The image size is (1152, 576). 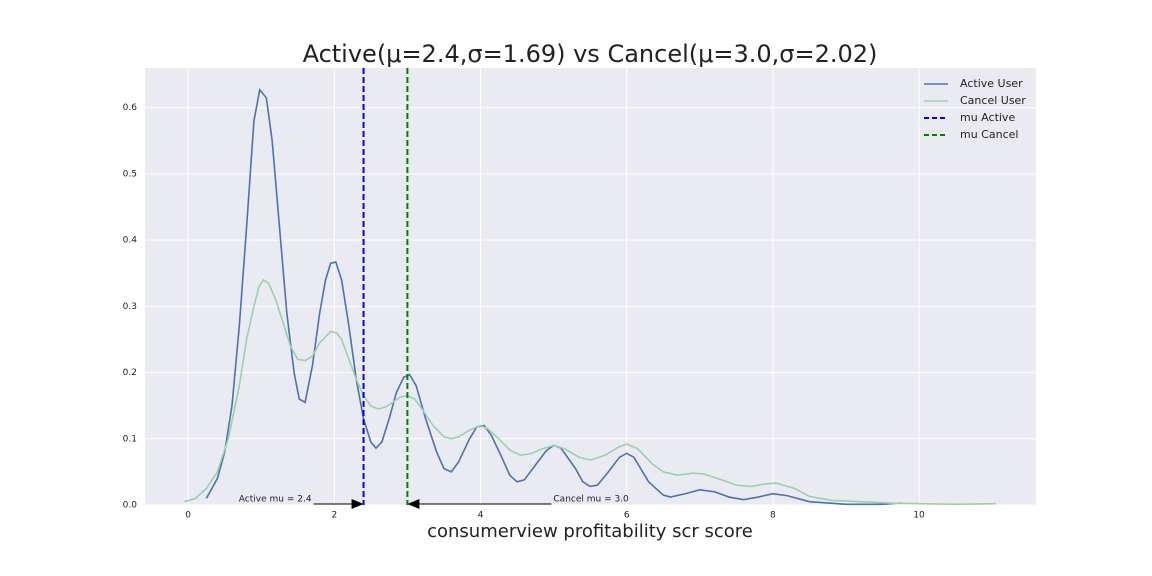 What do you see at coordinates (188, 516) in the screenshot?
I see `x-tick-label: 0` at bounding box center [188, 516].